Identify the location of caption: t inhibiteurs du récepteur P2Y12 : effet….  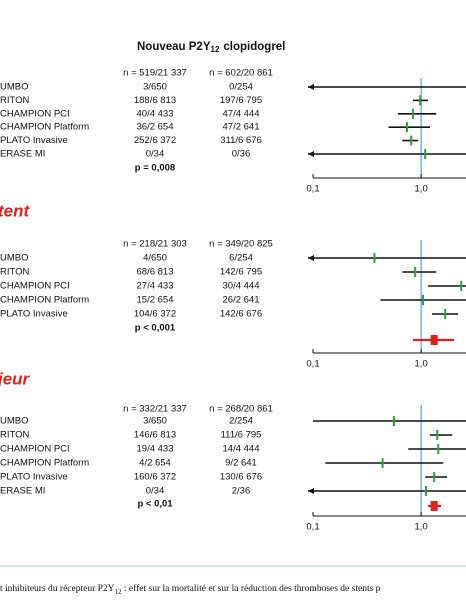
(190, 589).